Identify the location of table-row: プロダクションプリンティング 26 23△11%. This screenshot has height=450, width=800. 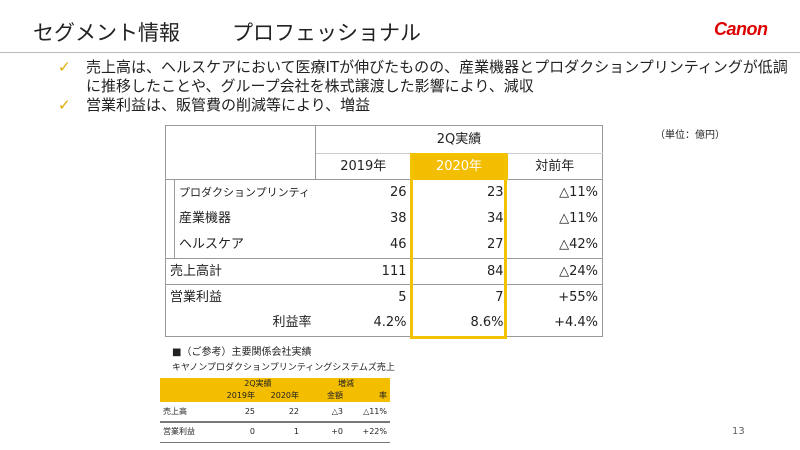
(384, 192).